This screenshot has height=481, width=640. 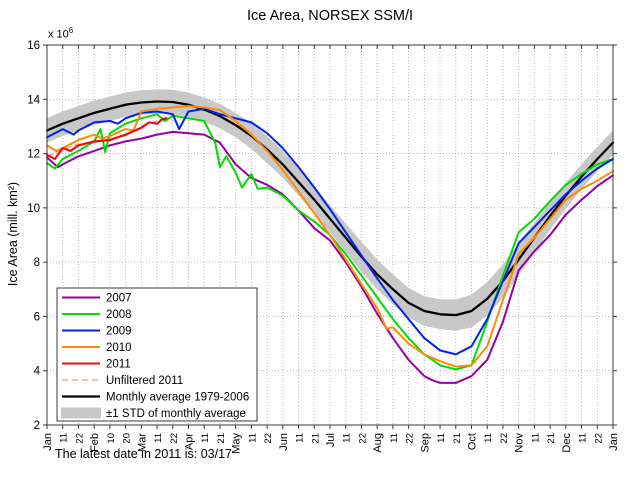 I want to click on svg-text: 20, so click(x=127, y=438).